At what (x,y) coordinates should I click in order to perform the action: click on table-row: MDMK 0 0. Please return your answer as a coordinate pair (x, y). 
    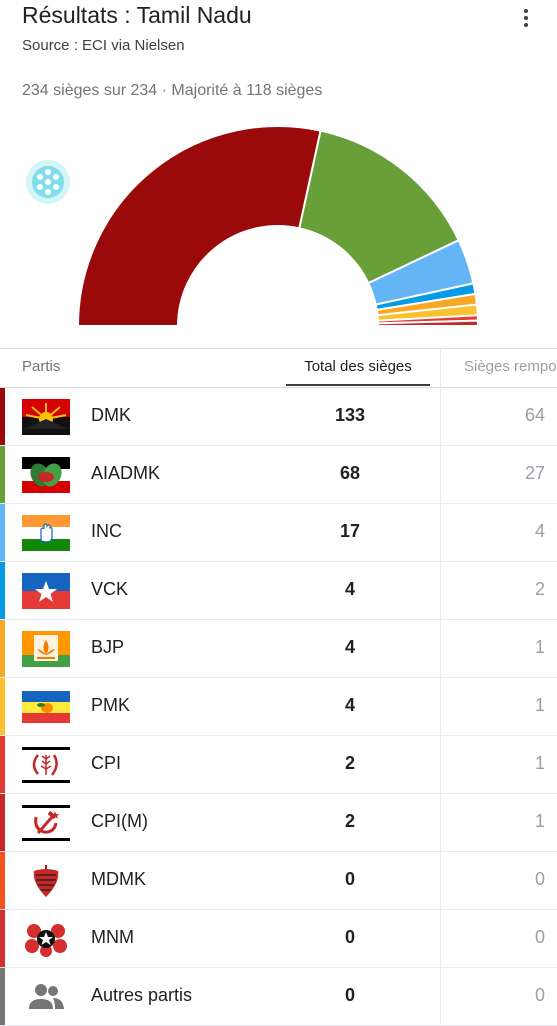
    Looking at the image, I should click on (278, 881).